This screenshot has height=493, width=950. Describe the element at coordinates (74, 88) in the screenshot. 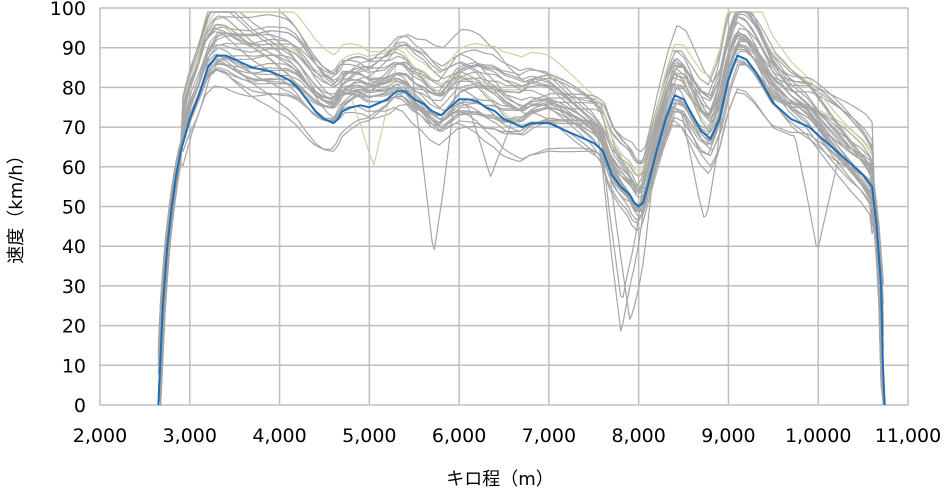

I see `y-tick-label: 80` at that location.